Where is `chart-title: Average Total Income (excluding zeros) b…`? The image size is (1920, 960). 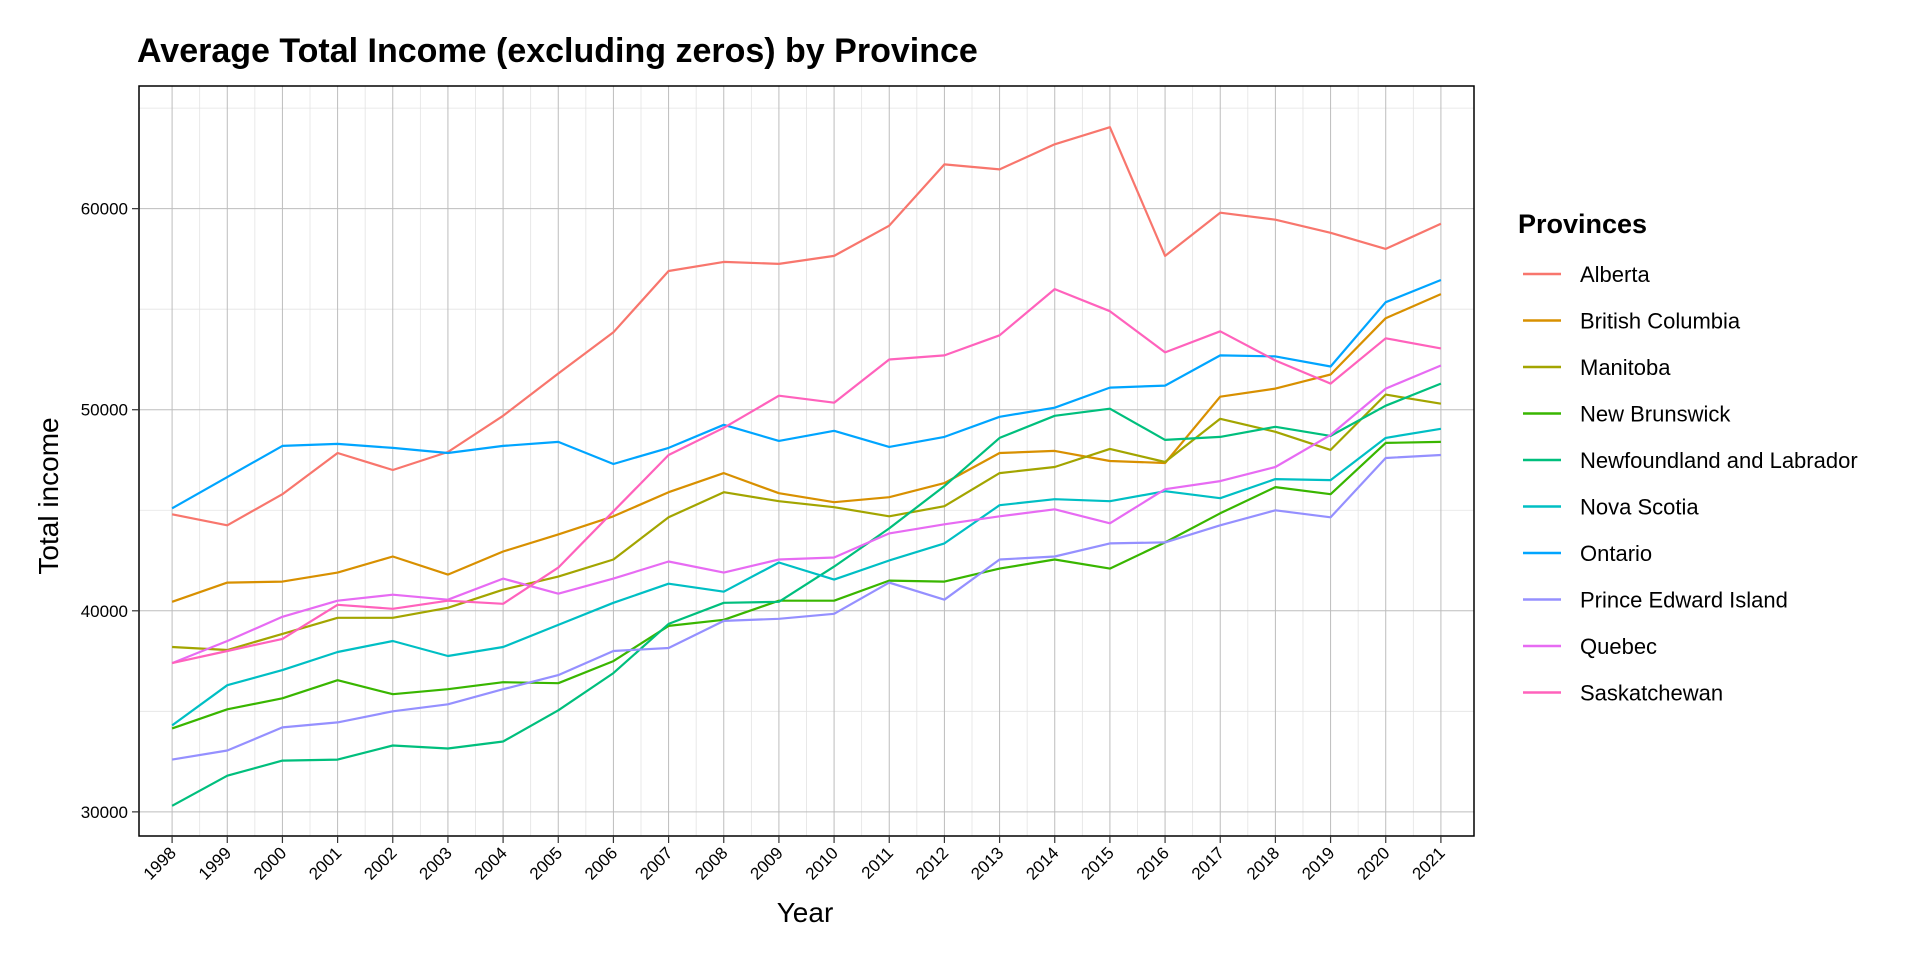 chart-title: Average Total Income (excluding zeros) b… is located at coordinates (557, 51).